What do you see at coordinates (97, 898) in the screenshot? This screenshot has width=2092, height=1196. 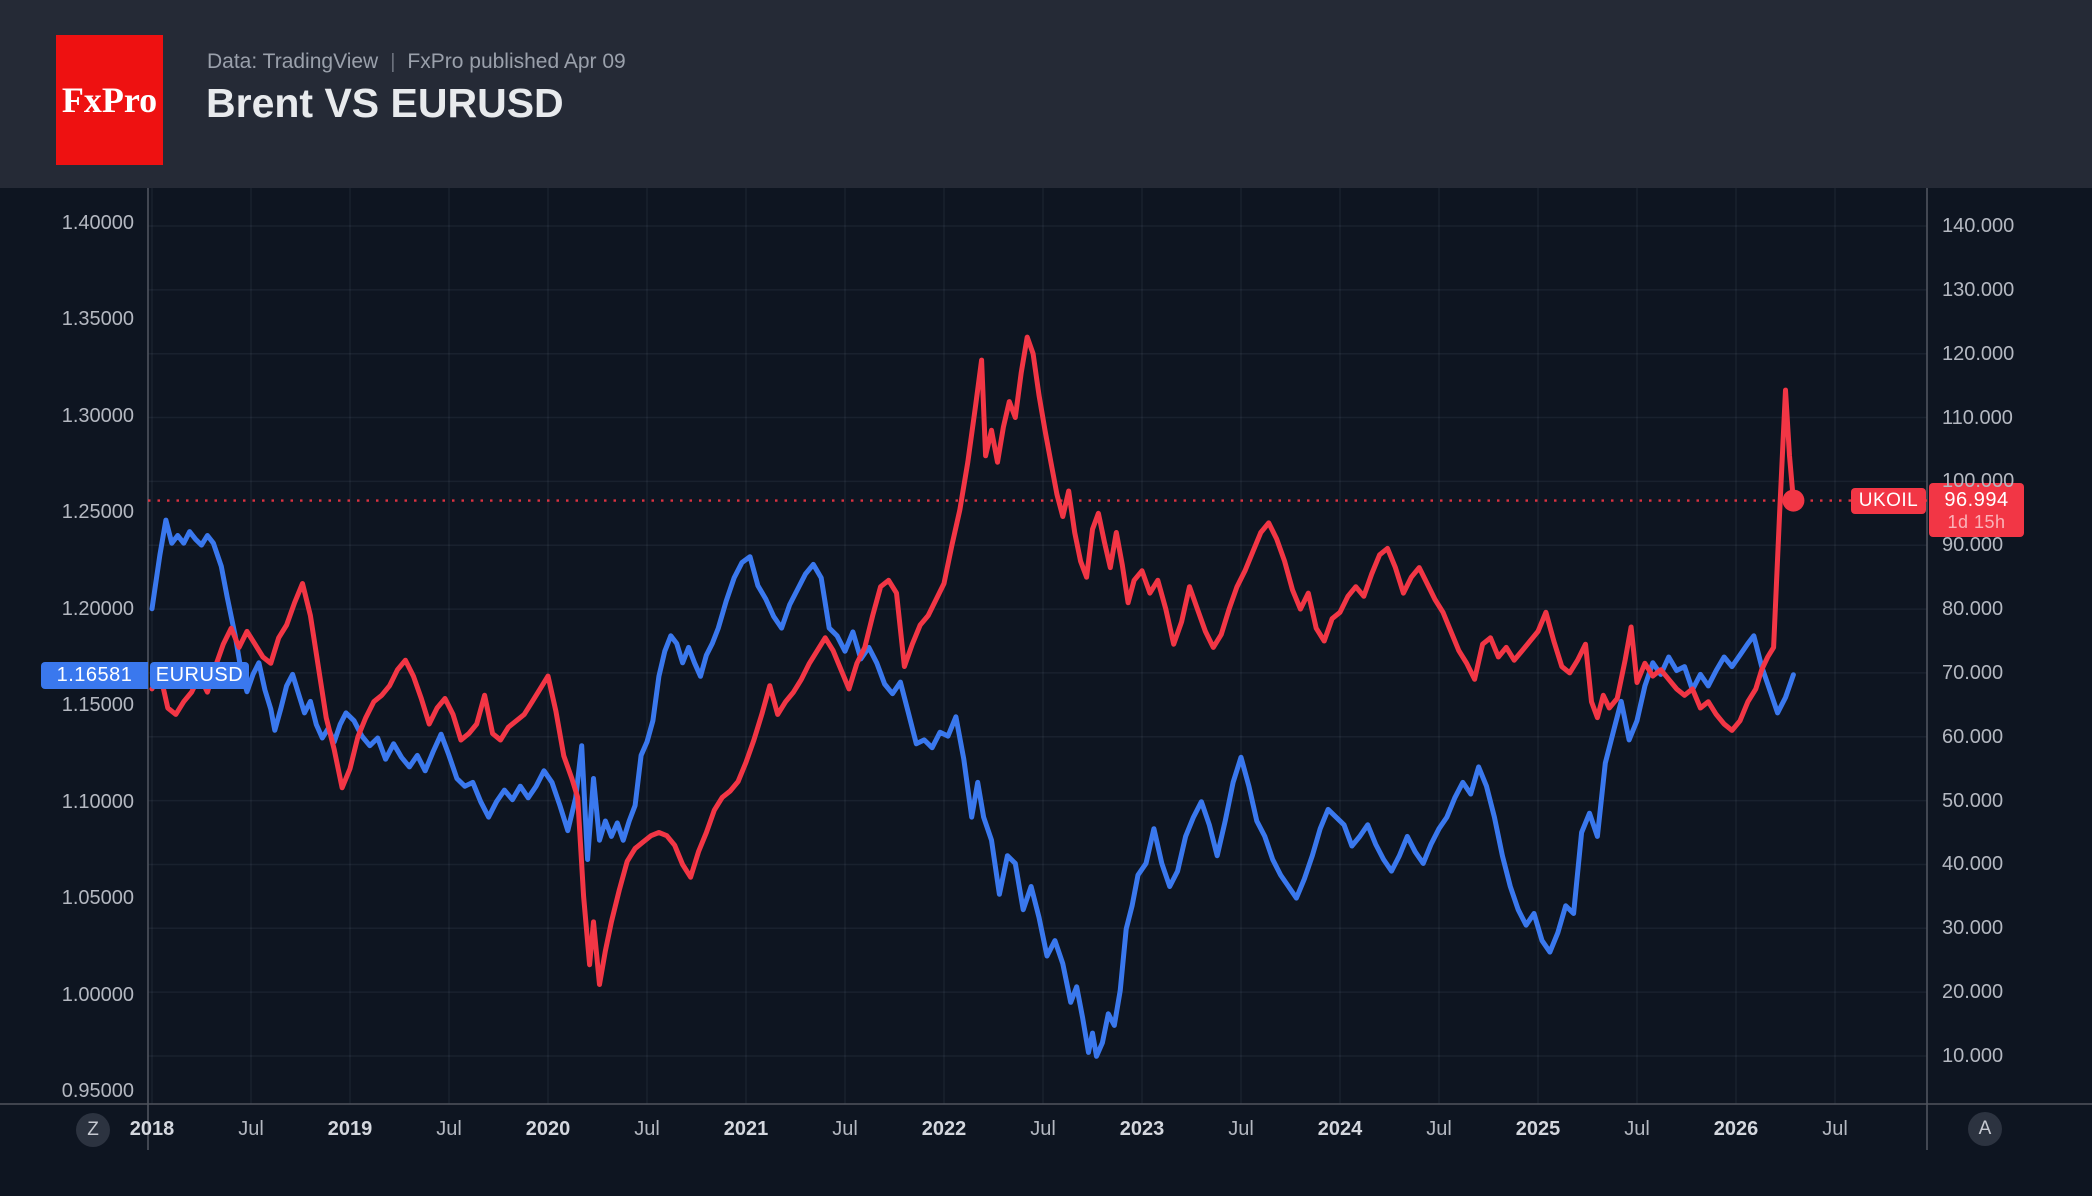 I see `left-axis-tick-label: 1.05000` at bounding box center [97, 898].